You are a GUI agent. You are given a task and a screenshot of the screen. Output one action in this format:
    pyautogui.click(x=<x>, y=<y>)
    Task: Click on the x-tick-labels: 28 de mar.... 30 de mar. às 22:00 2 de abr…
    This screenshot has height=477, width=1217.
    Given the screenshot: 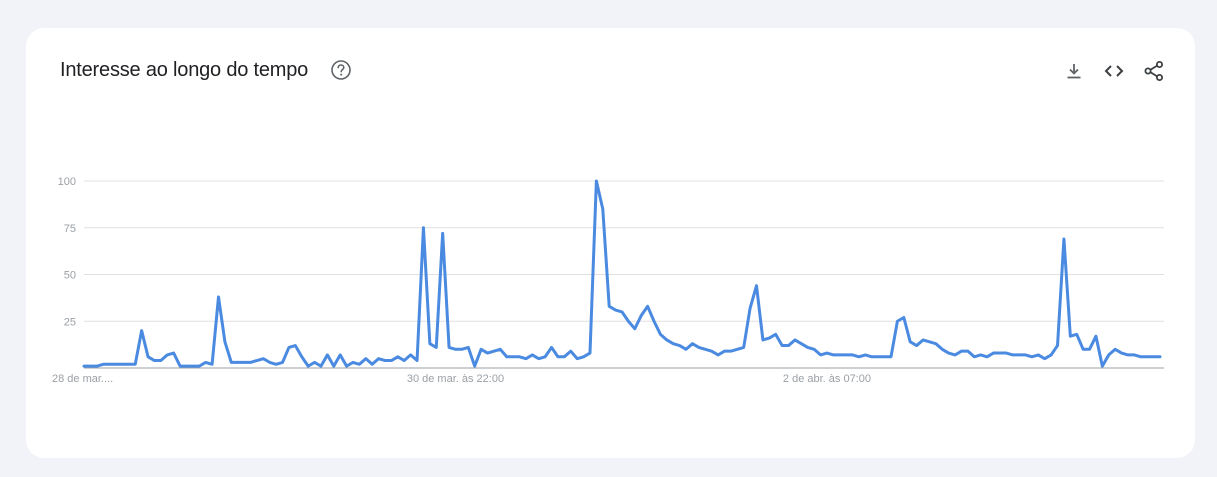 What is the action you would take?
    pyautogui.click(x=461, y=379)
    